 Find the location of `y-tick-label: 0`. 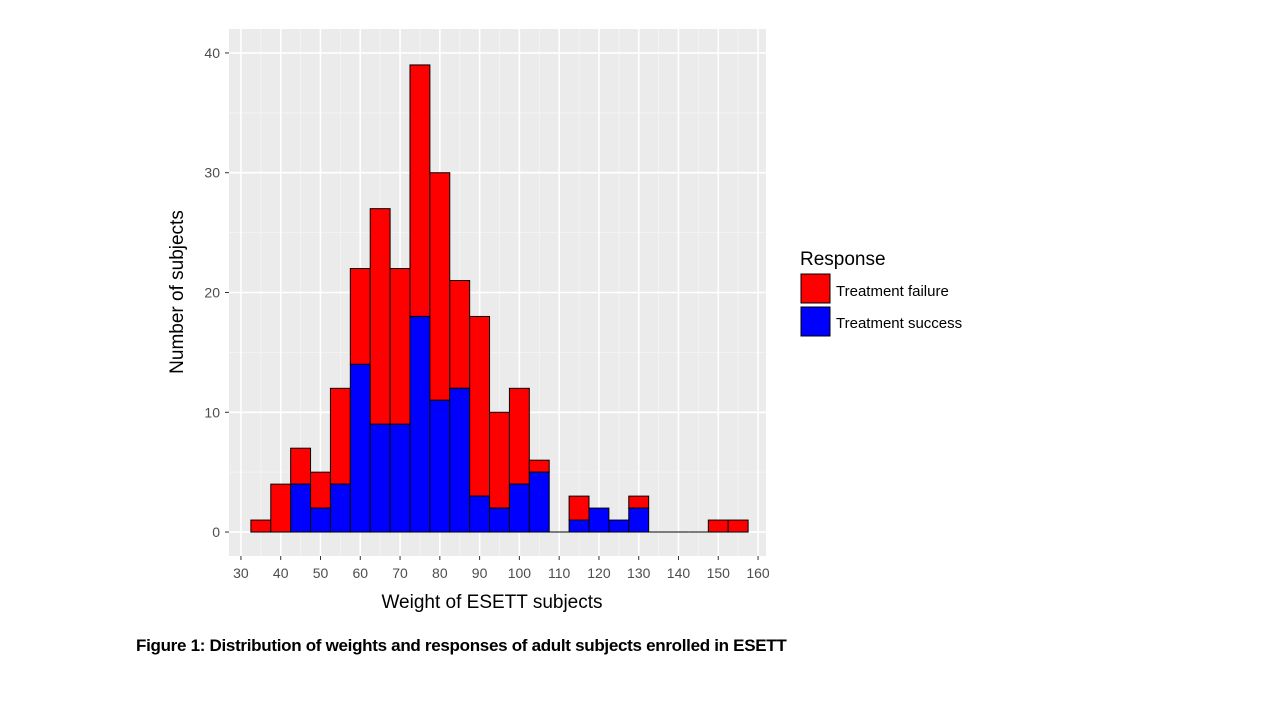

y-tick-label: 0 is located at coordinates (216, 532).